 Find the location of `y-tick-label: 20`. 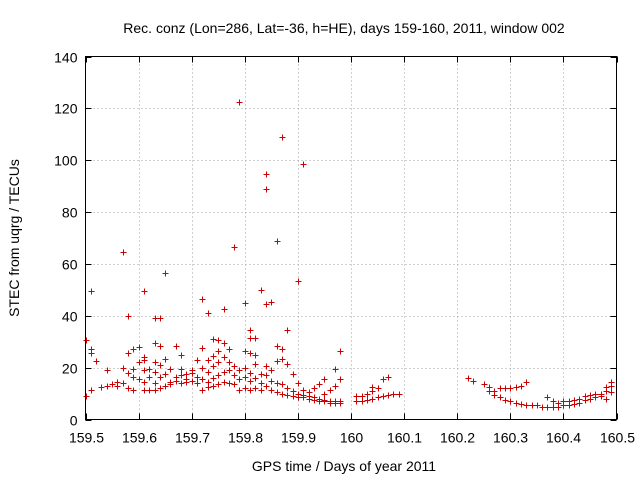

y-tick-label: 20 is located at coordinates (70, 369).